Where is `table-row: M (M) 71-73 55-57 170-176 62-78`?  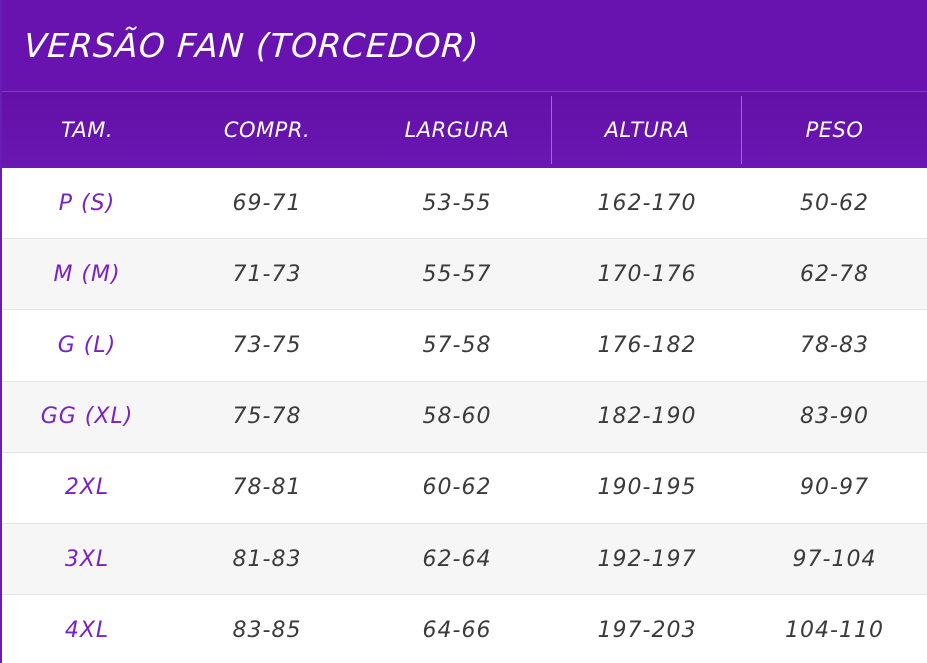 table-row: M (M) 71-73 55-57 170-176 62-78 is located at coordinates (464, 275).